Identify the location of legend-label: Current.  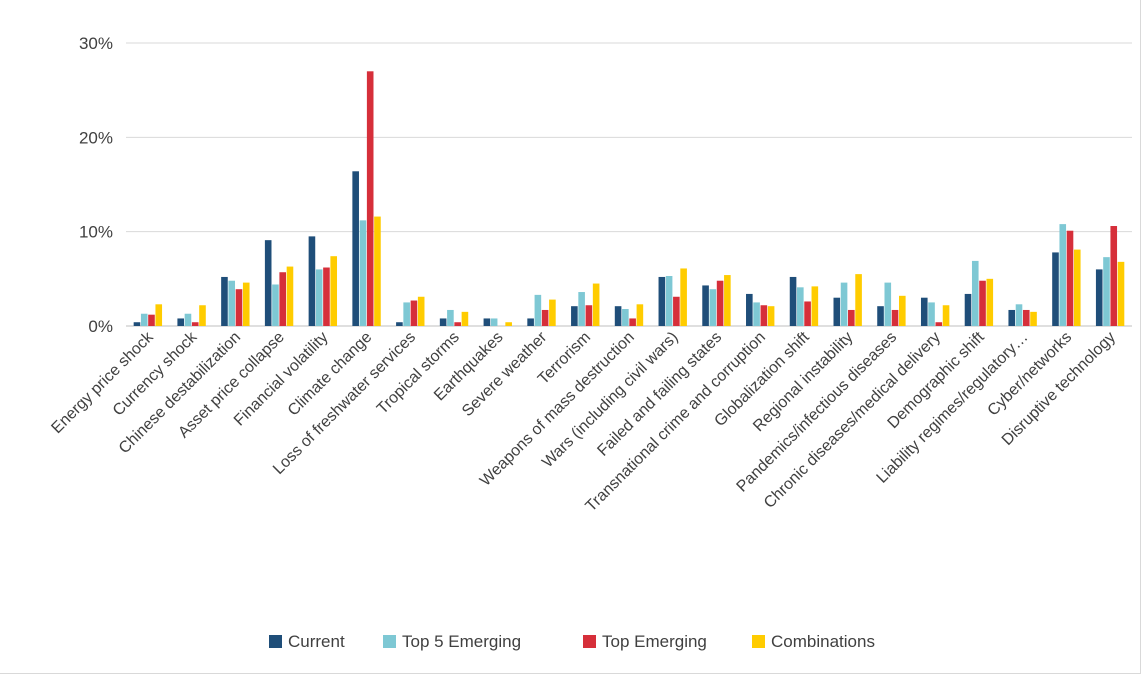
(316, 641).